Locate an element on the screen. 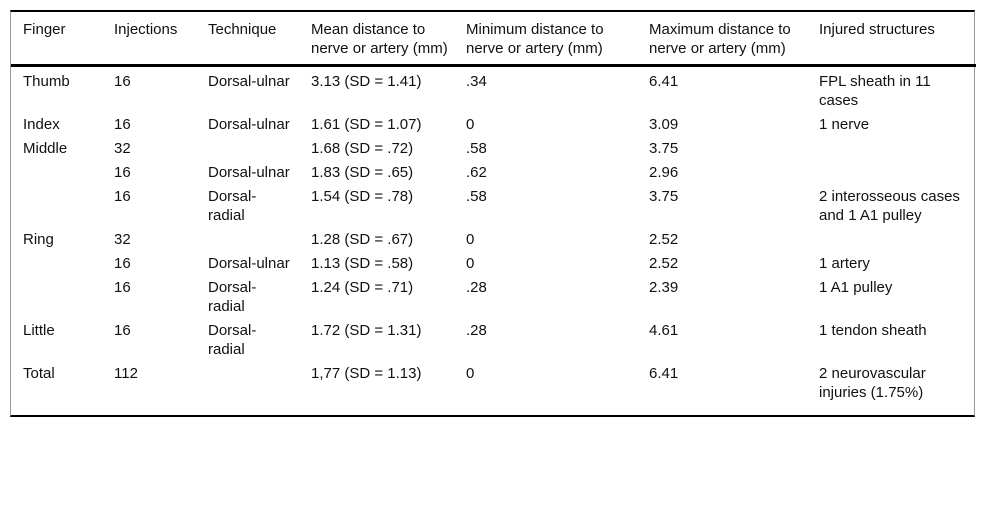  table-cell: Total is located at coordinates (39, 373).